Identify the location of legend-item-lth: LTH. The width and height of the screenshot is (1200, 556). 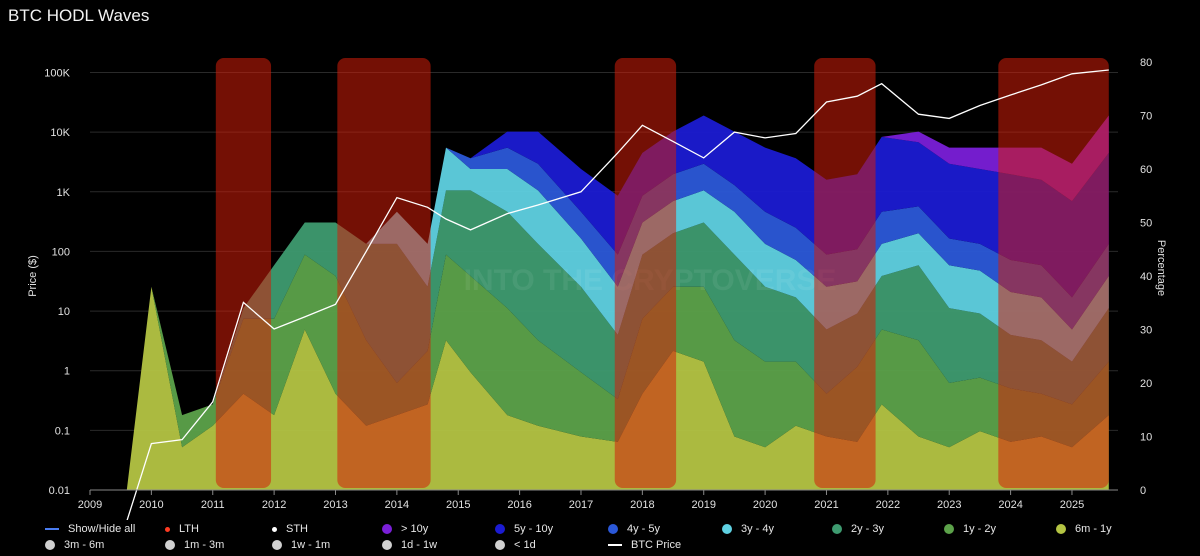
(182, 529).